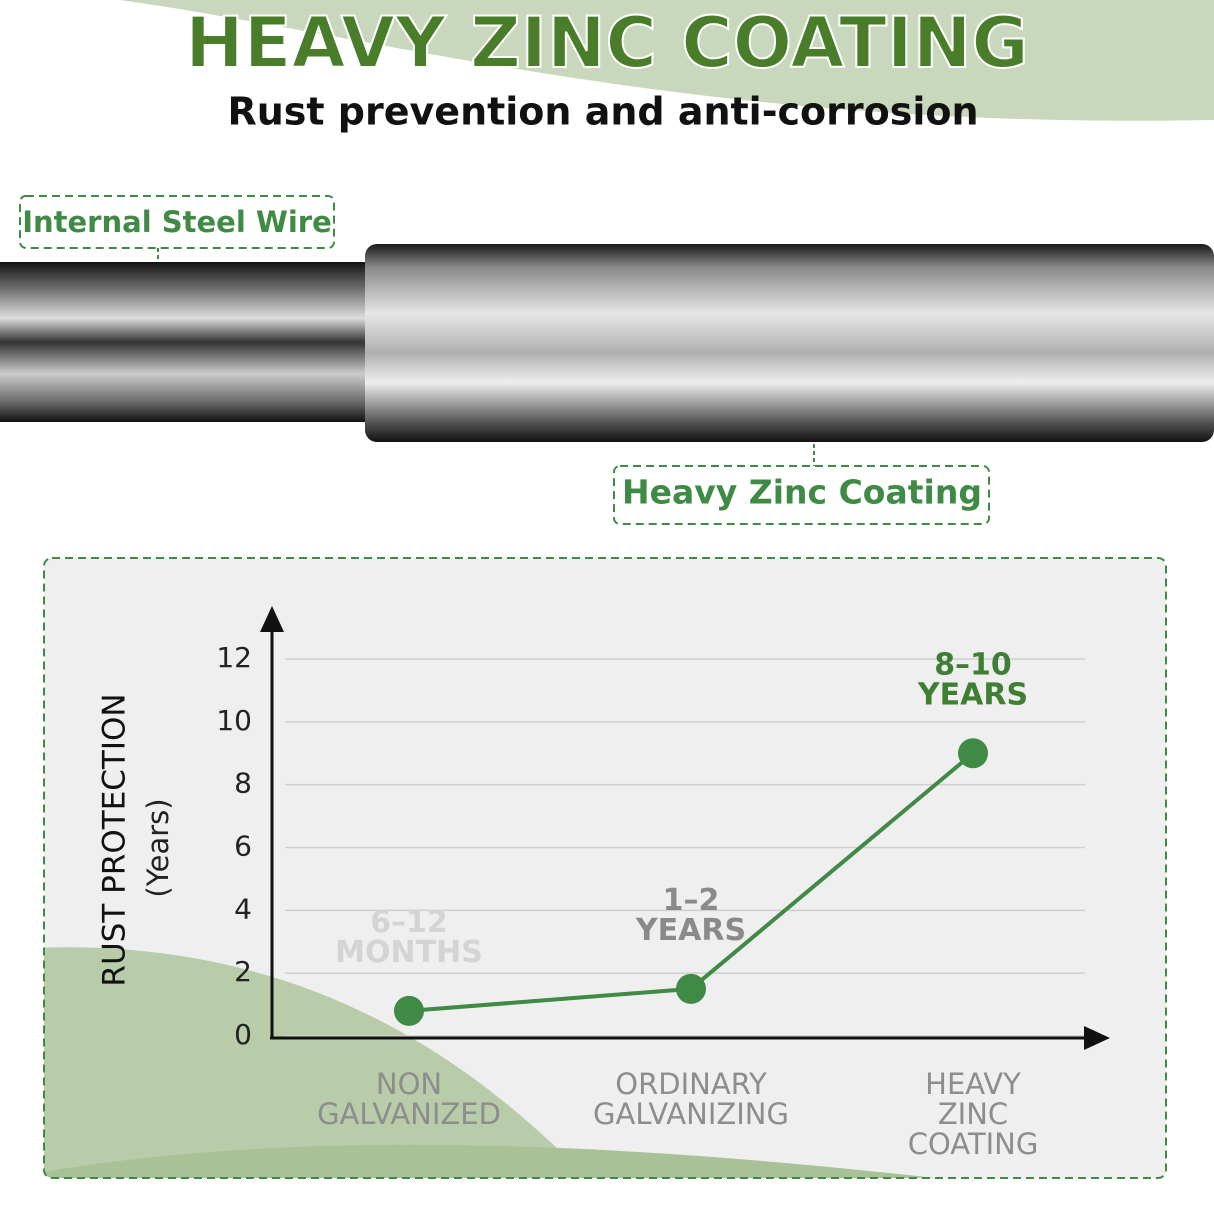 Image resolution: width=1214 pixels, height=1218 pixels. Describe the element at coordinates (409, 1099) in the screenshot. I see `x-tick-label: NON GALVANIZED` at that location.